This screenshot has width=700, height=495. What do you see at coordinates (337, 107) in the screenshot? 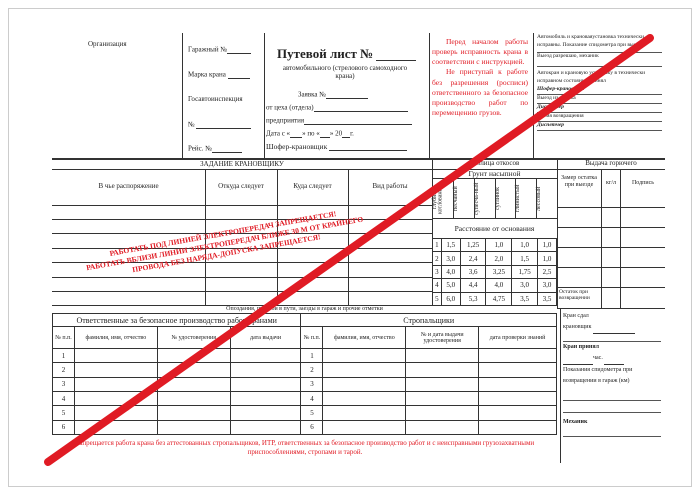
I see `dept-field: от цеха (отдела)` at bounding box center [337, 107].